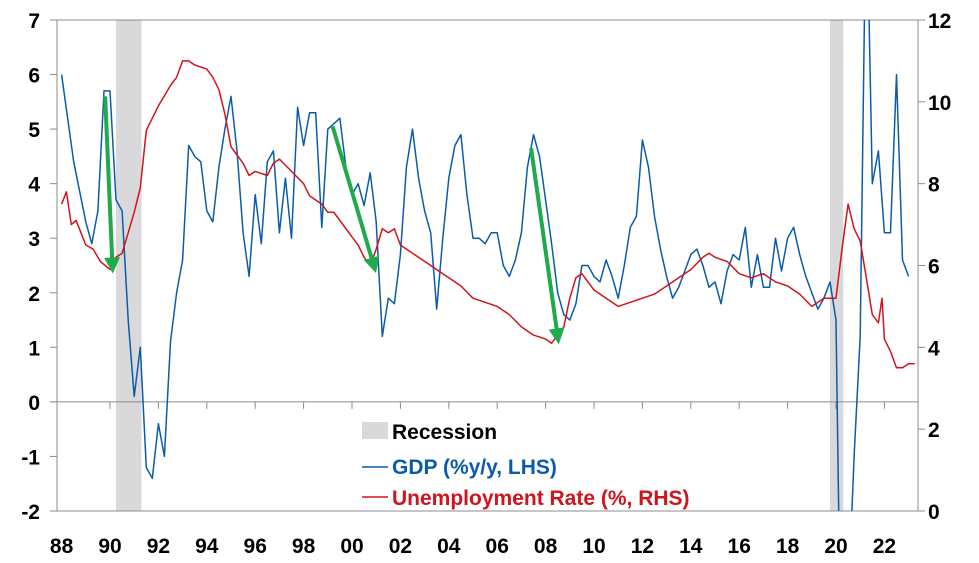 Image resolution: width=979 pixels, height=563 pixels. I want to click on x-tick-label: 06, so click(497, 546).